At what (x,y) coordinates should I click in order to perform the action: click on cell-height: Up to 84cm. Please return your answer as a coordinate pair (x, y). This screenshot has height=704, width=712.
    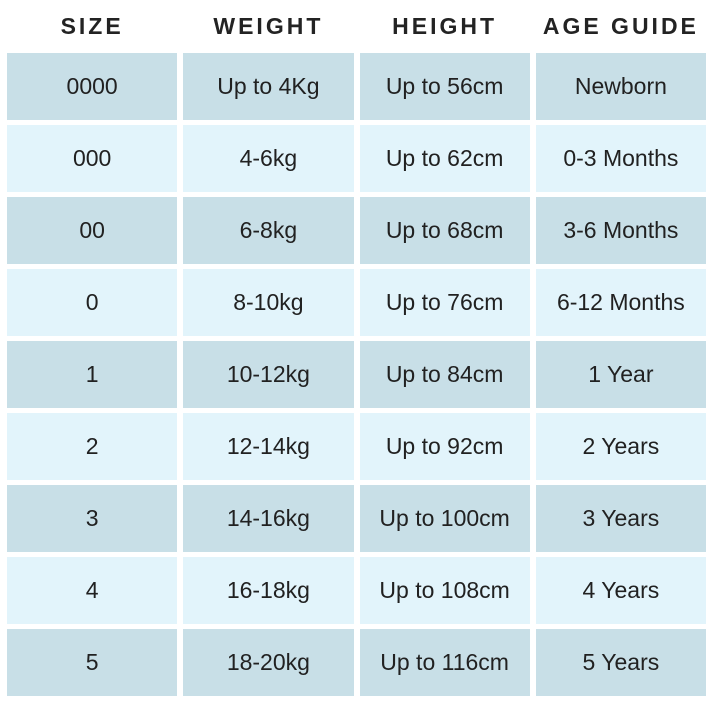
    Looking at the image, I should click on (444, 374).